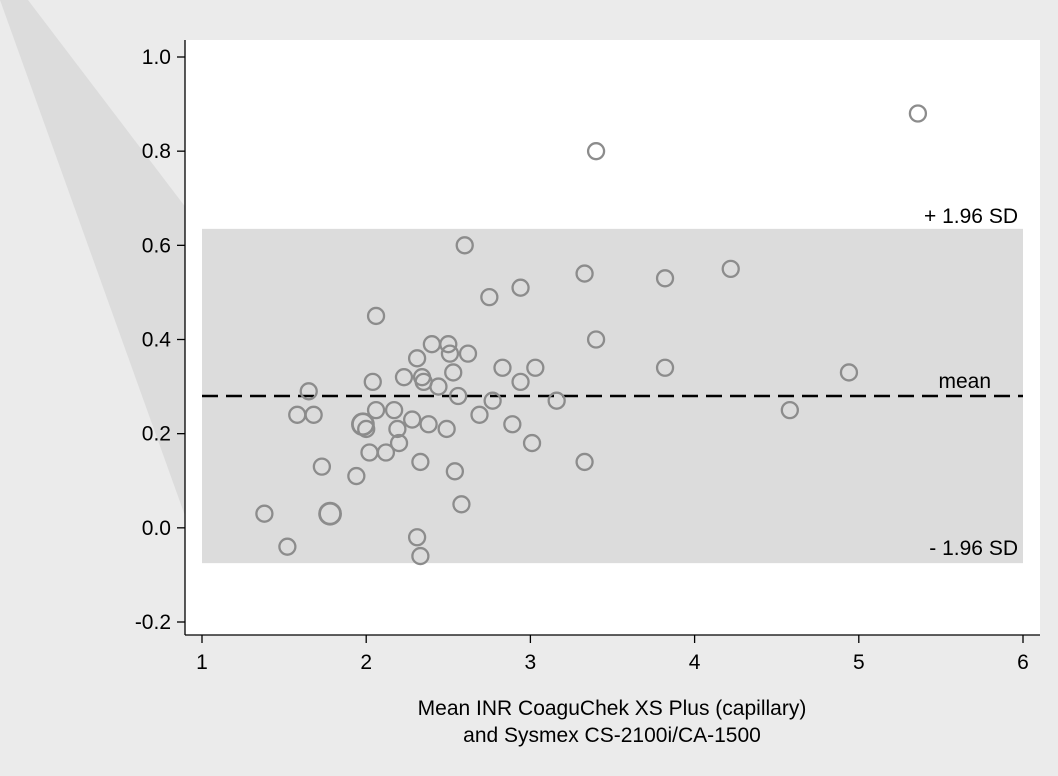  I want to click on upper-loa-label: + 1.96 SD, so click(971, 216).